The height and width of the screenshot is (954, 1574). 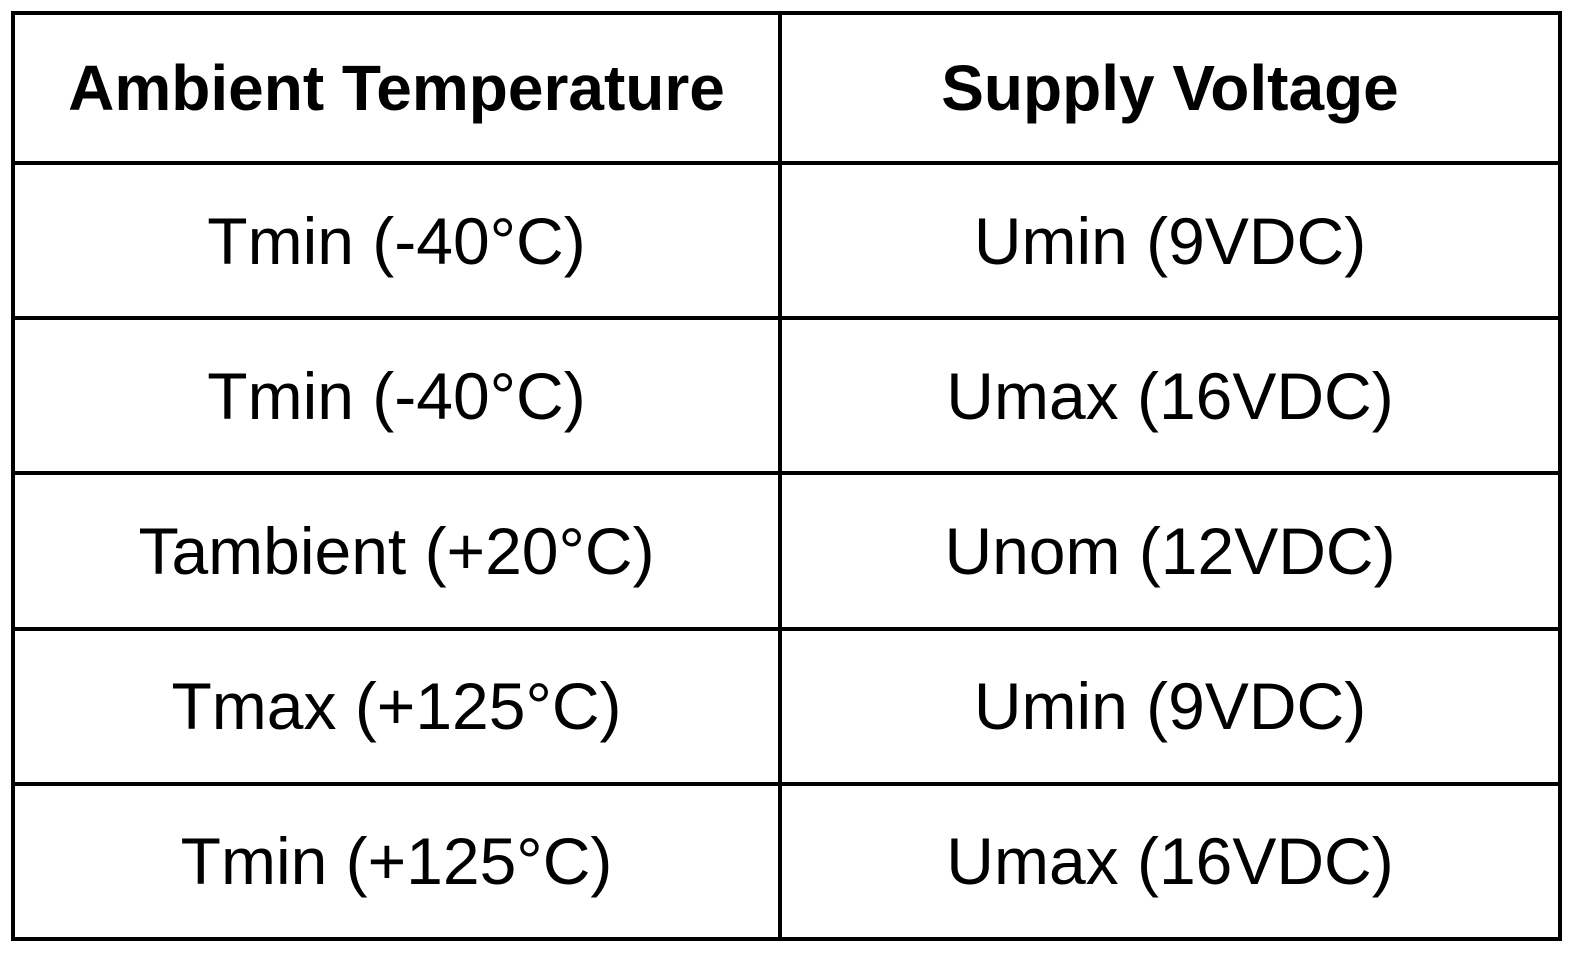 What do you see at coordinates (1170, 88) in the screenshot?
I see `header-supply-voltage: Supply Voltage` at bounding box center [1170, 88].